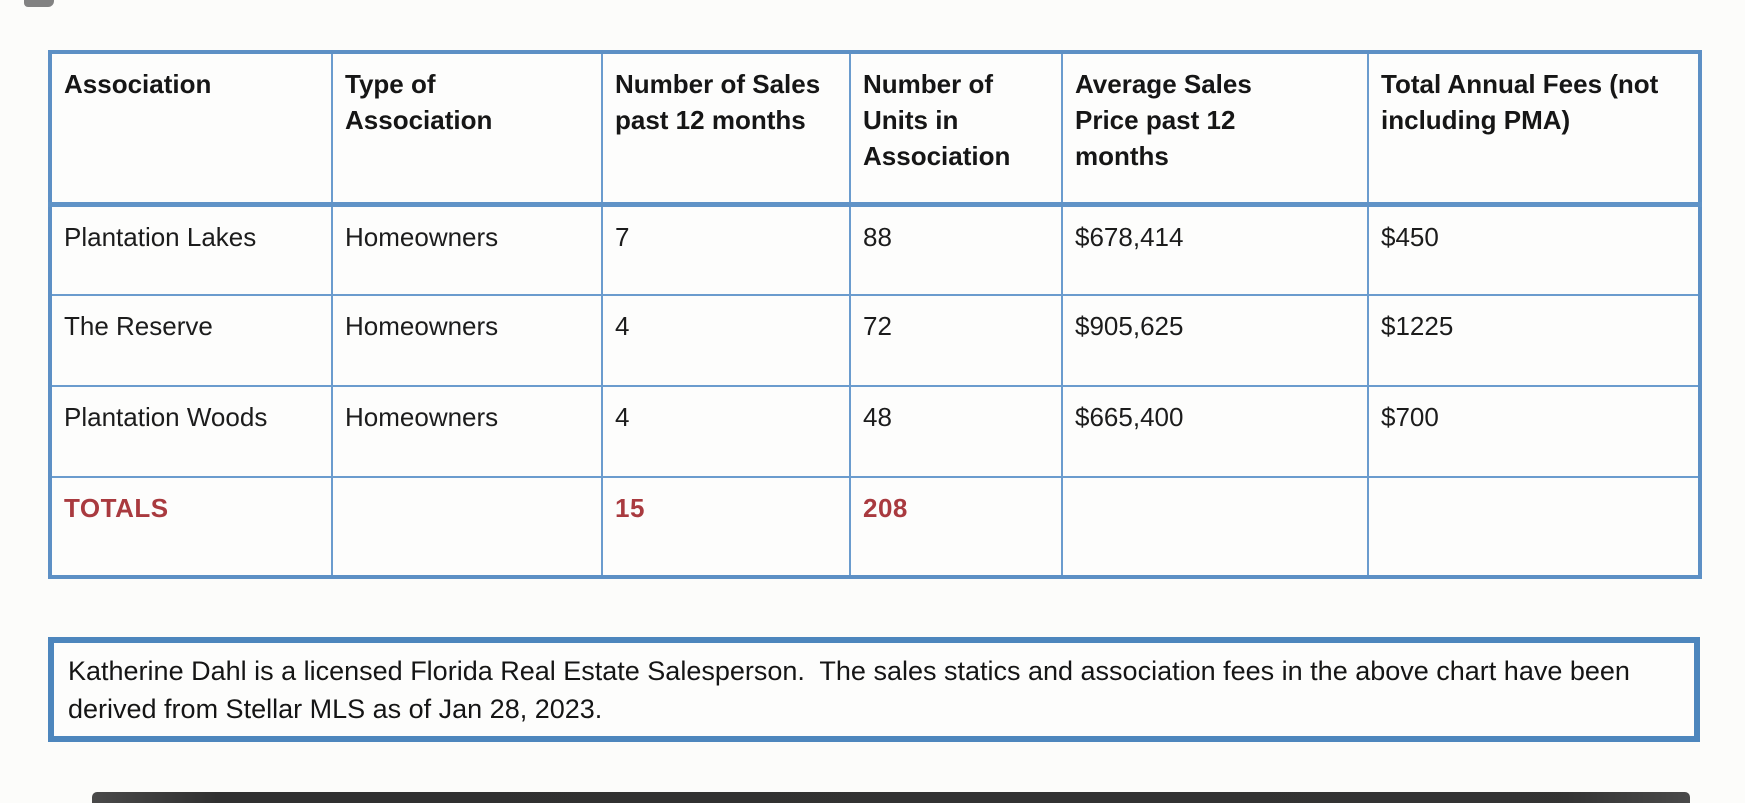  What do you see at coordinates (956, 431) in the screenshot?
I see `cell-units-count: 48` at bounding box center [956, 431].